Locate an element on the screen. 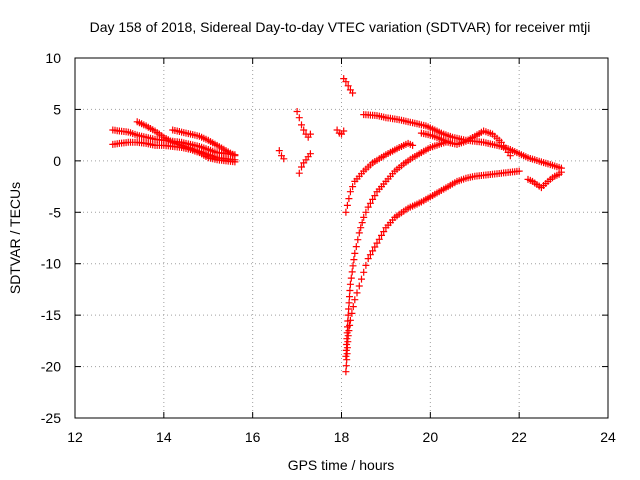  series-track-j is located at coordinates (544, 180).